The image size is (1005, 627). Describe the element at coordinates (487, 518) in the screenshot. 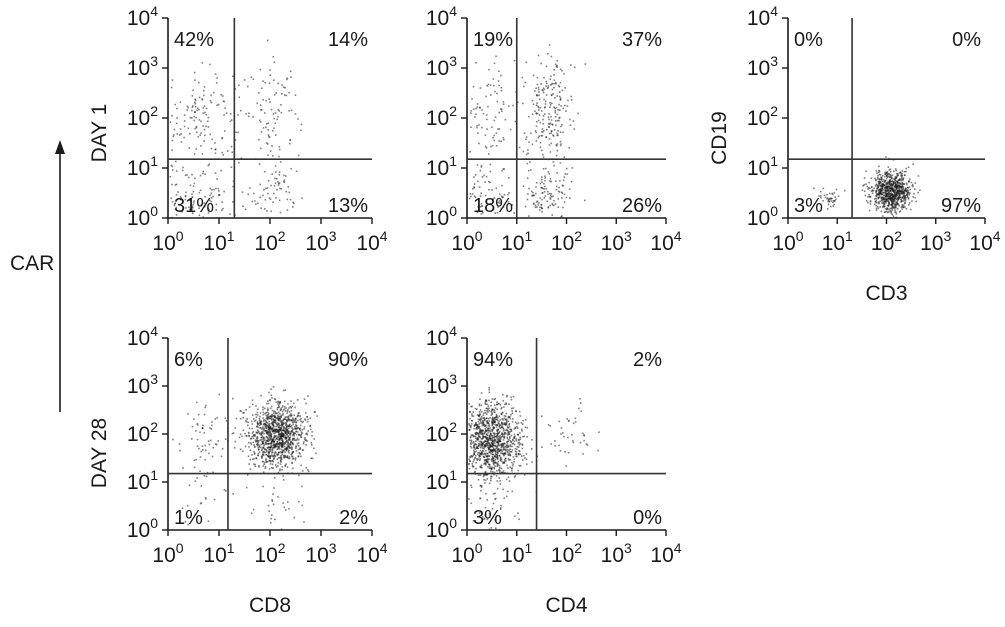

I see `quadrant-lower-left: 3%` at that location.